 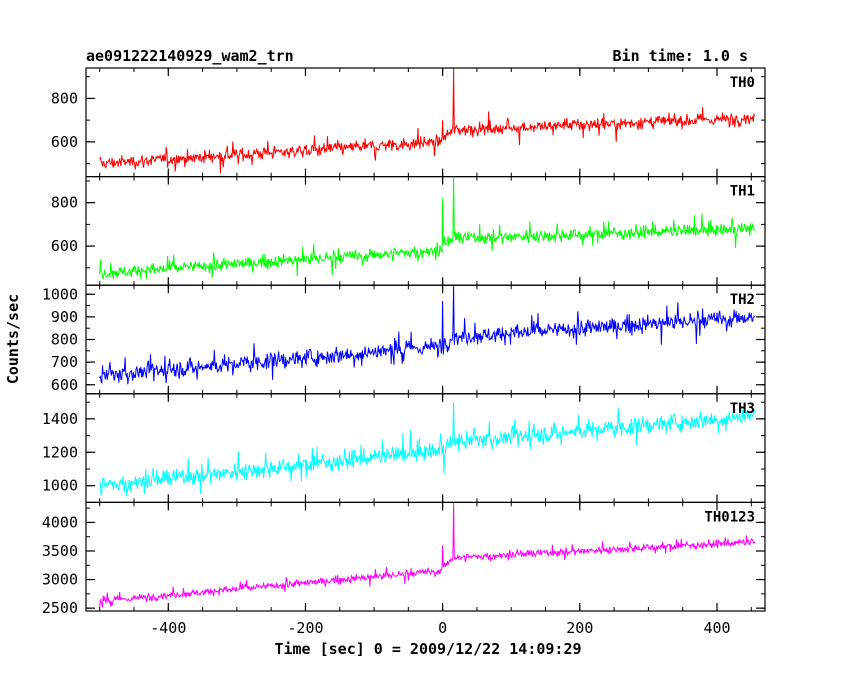 I want to click on panel-th2: 600 700 800 900 1000 TH2, so click(x=404, y=339).